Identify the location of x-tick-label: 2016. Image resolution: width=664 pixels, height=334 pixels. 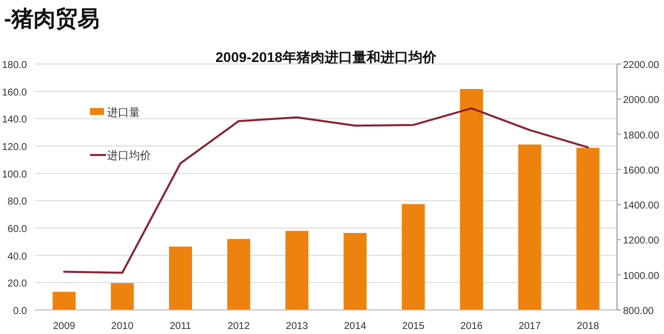
(472, 326).